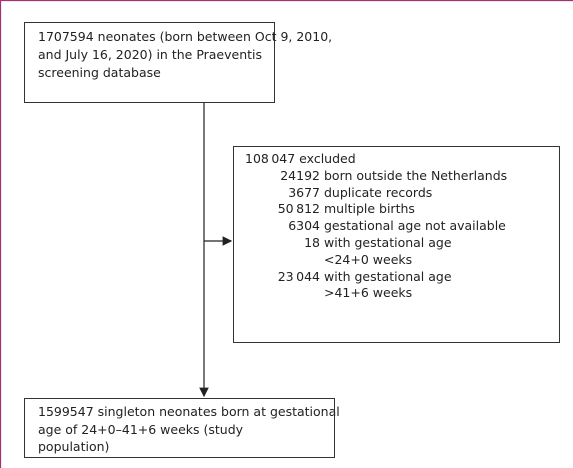 The width and height of the screenshot is (573, 468). I want to click on excluded-reason: born outside the Netherlands, so click(416, 175).